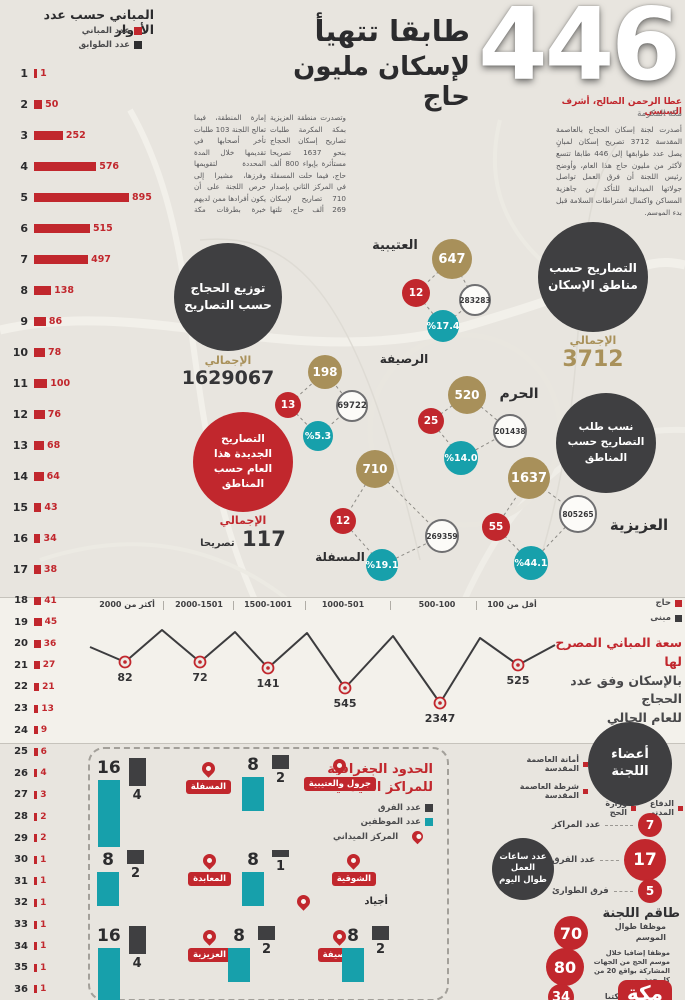  Describe the element at coordinates (303, 901) in the screenshot. I see `field-center-pin-icon` at that location.